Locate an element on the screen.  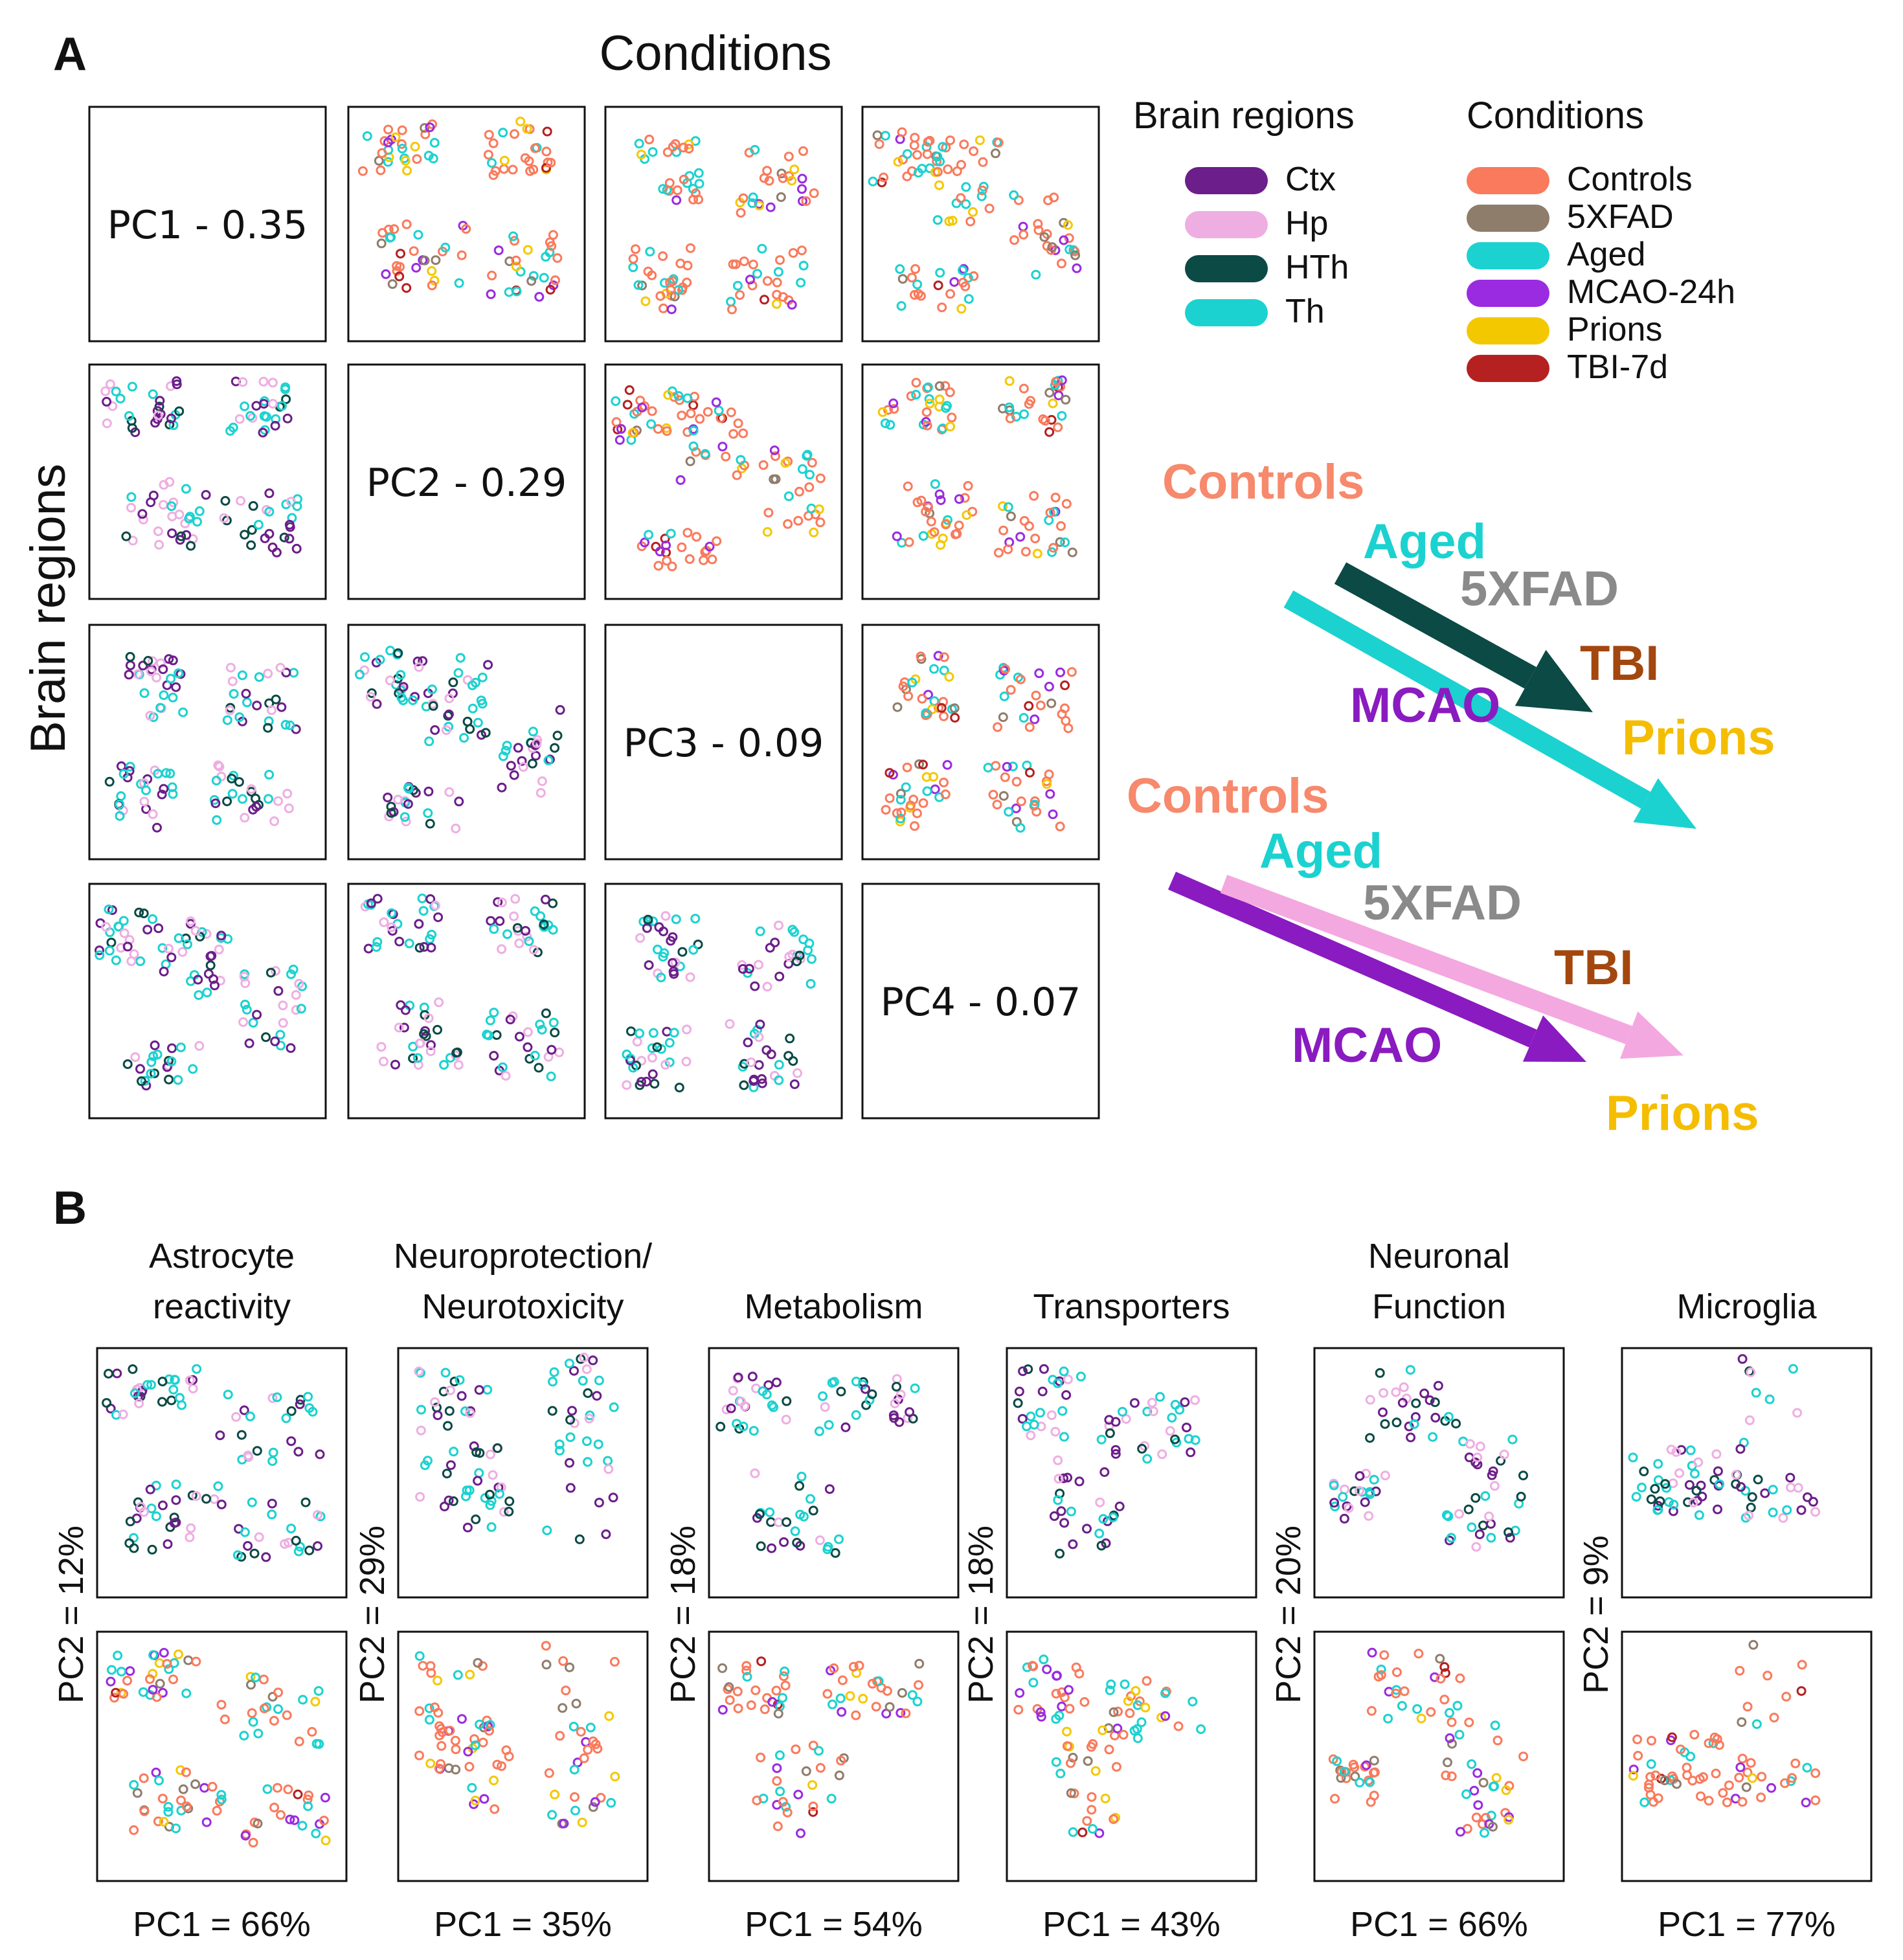
trajectory-label: 5XFAD is located at coordinates (1540, 588).